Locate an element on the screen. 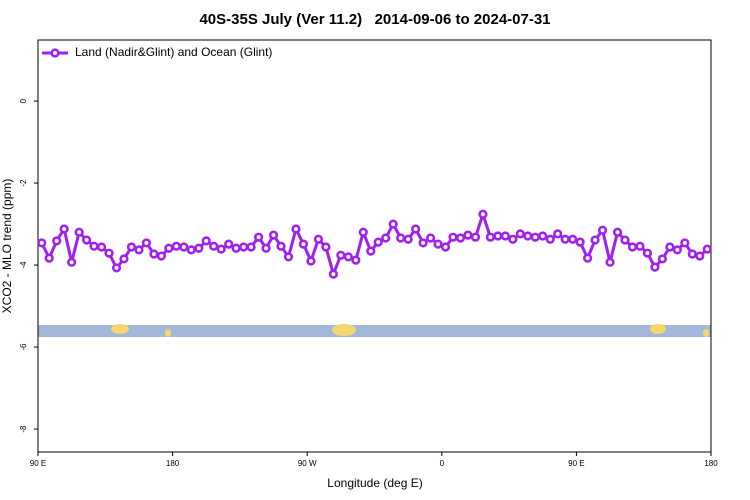 The height and width of the screenshot is (500, 750). y-axis-label: XCO2 - MLO trend (ppm) is located at coordinates (7, 246).